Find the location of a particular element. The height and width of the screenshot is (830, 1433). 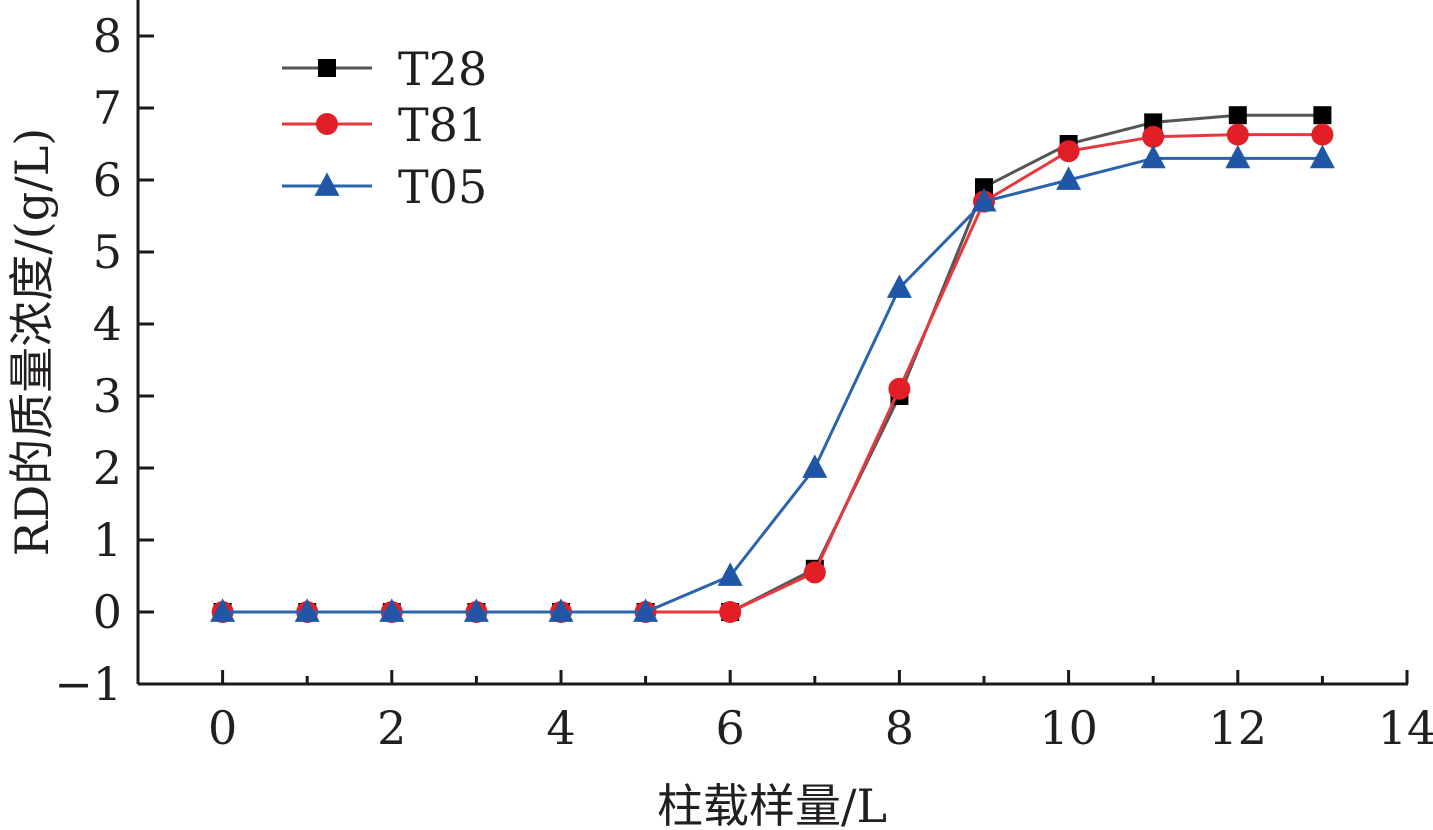

legend-label-T81: T81 is located at coordinates (442, 125).